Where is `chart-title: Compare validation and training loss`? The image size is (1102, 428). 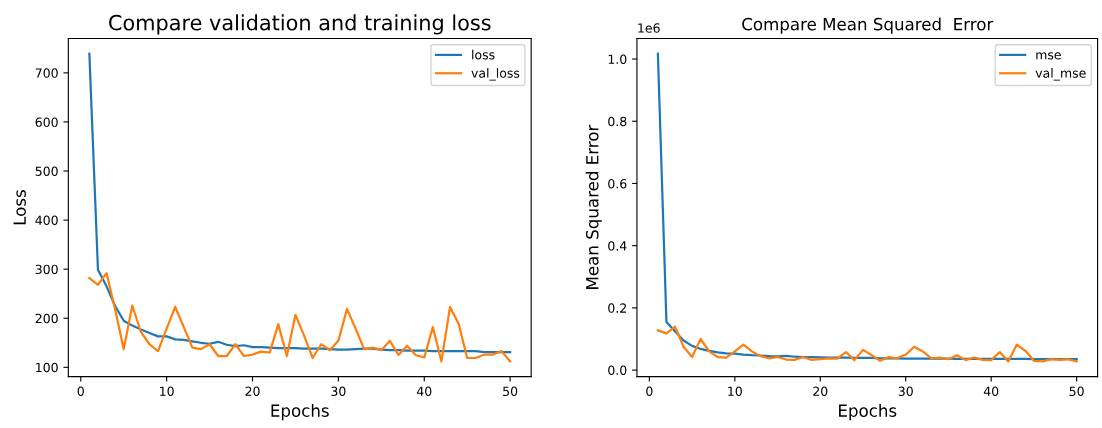
chart-title: Compare validation and training loss is located at coordinates (300, 24).